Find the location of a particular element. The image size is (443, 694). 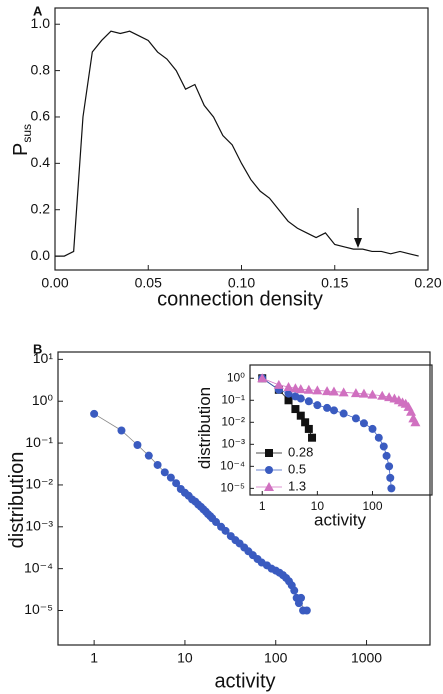

y-tick-label: 0.2 is located at coordinates (41, 208).